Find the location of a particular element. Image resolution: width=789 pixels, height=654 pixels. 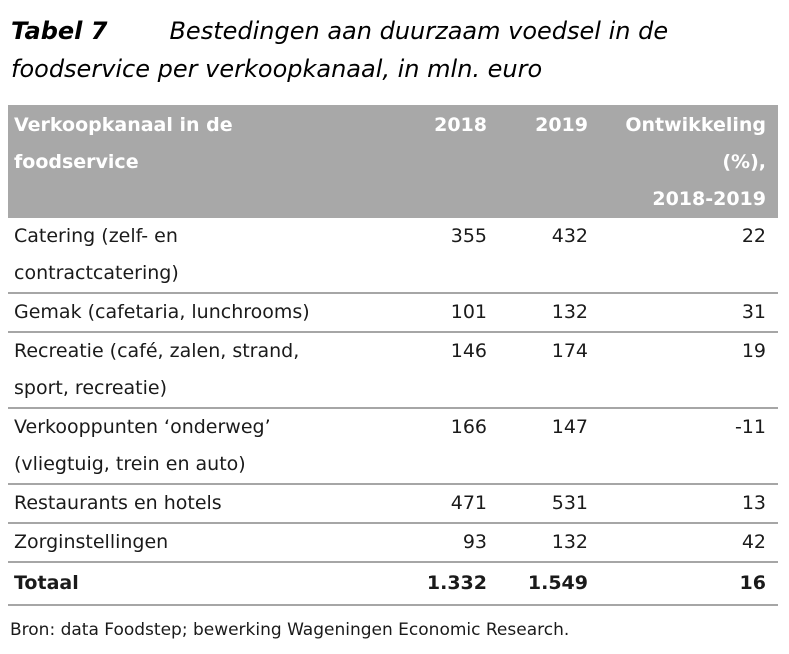

cell-2018: 471 is located at coordinates (443, 503).